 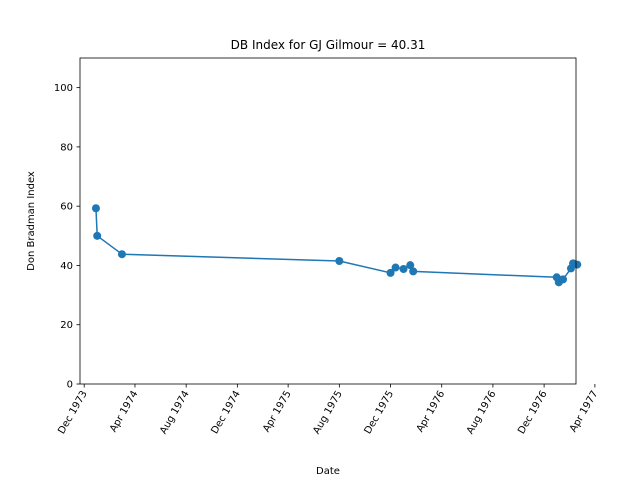 I want to click on y-tick-label: 100, so click(x=63, y=88).